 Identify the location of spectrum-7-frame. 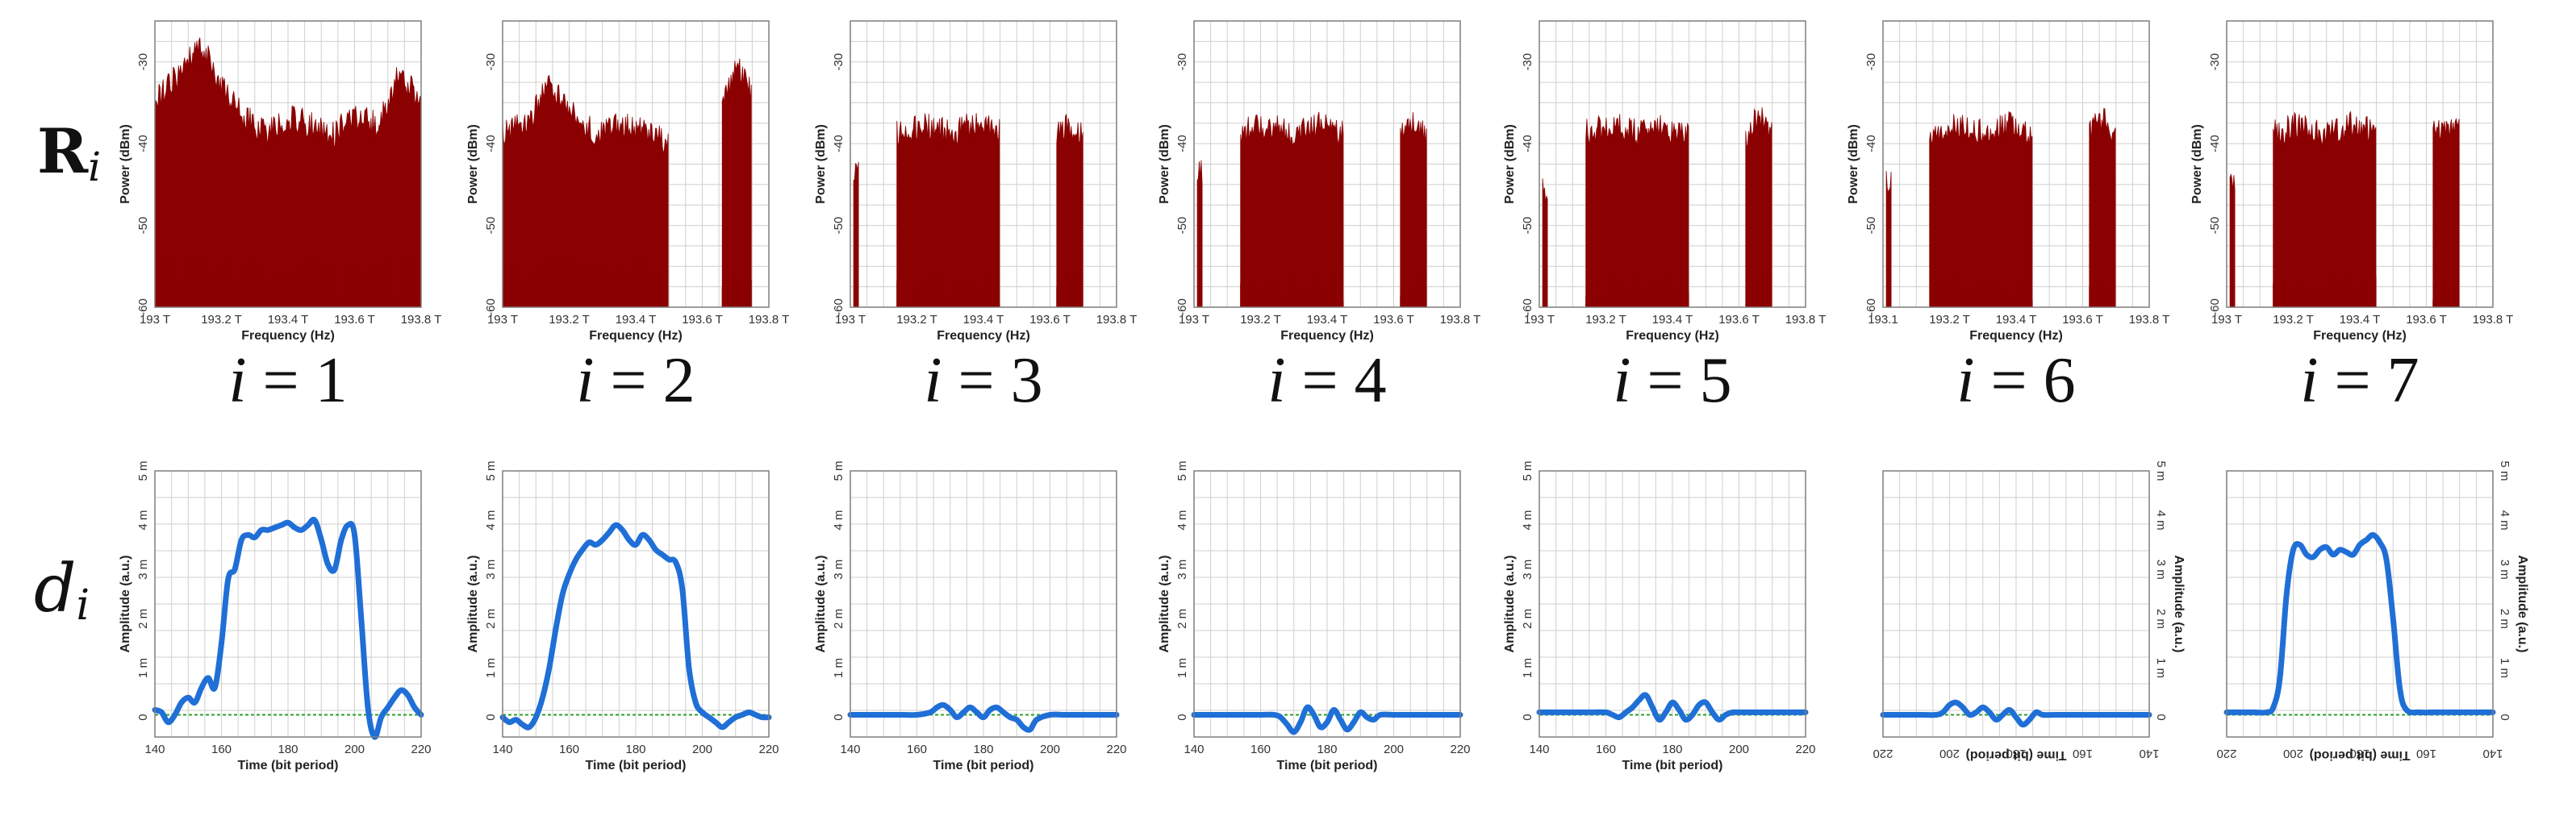
(2360, 164).